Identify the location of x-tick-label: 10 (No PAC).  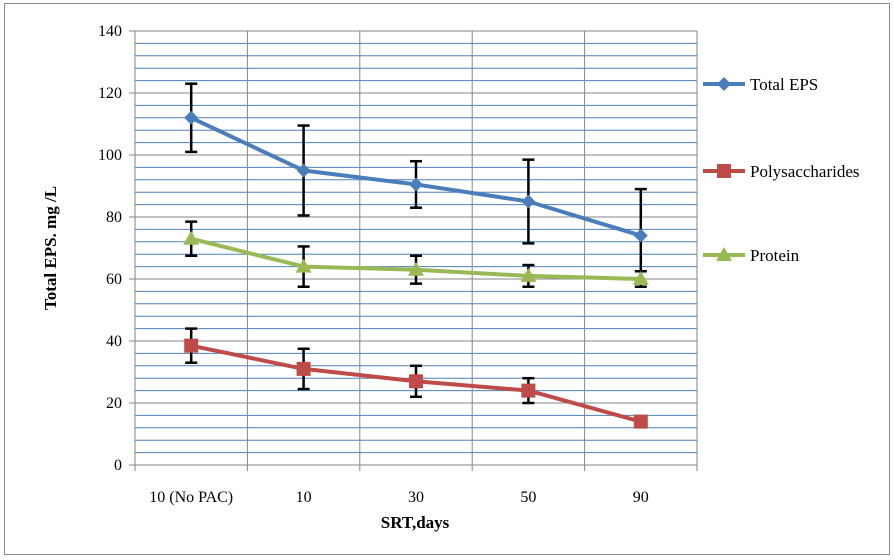
(191, 497).